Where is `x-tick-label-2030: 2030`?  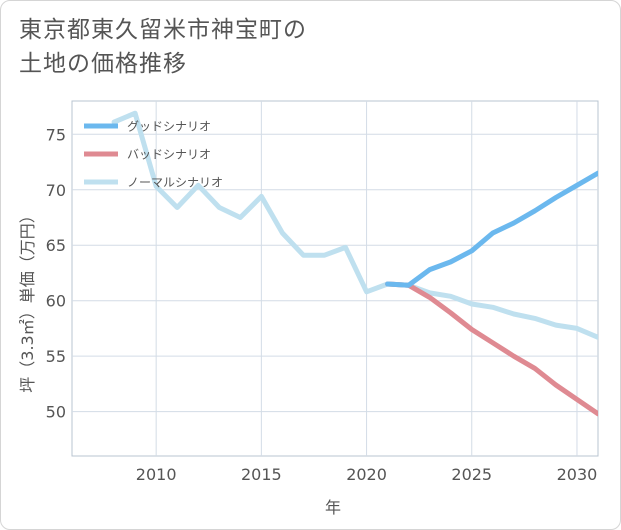
x-tick-label-2030: 2030 is located at coordinates (577, 474).